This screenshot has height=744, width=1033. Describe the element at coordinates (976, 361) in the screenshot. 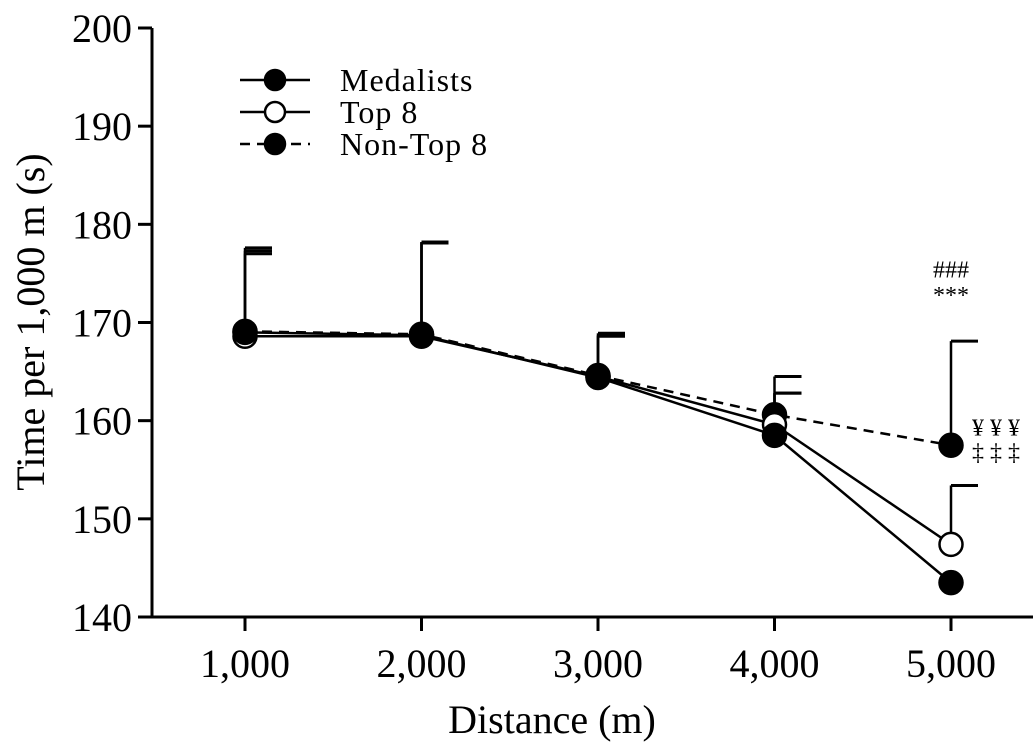

I see `annotations: ###*** ¥ ¥ ¥‡ ‡ ‡` at that location.